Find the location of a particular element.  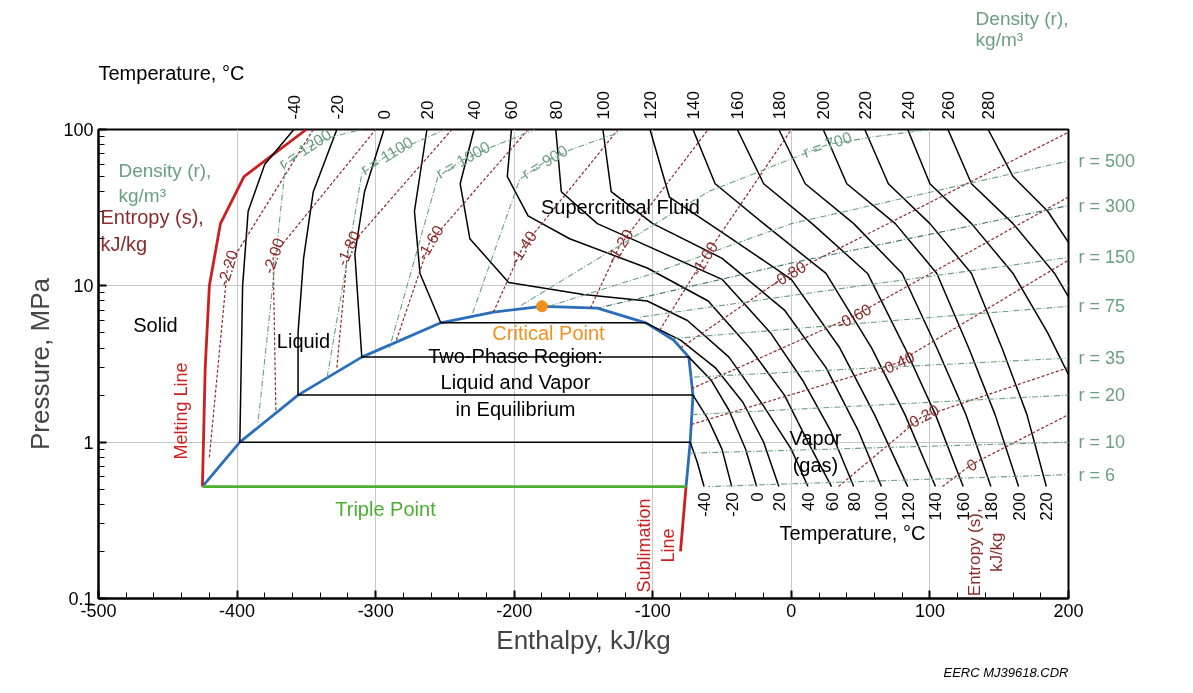

annotation: Critical Point is located at coordinates (549, 332).